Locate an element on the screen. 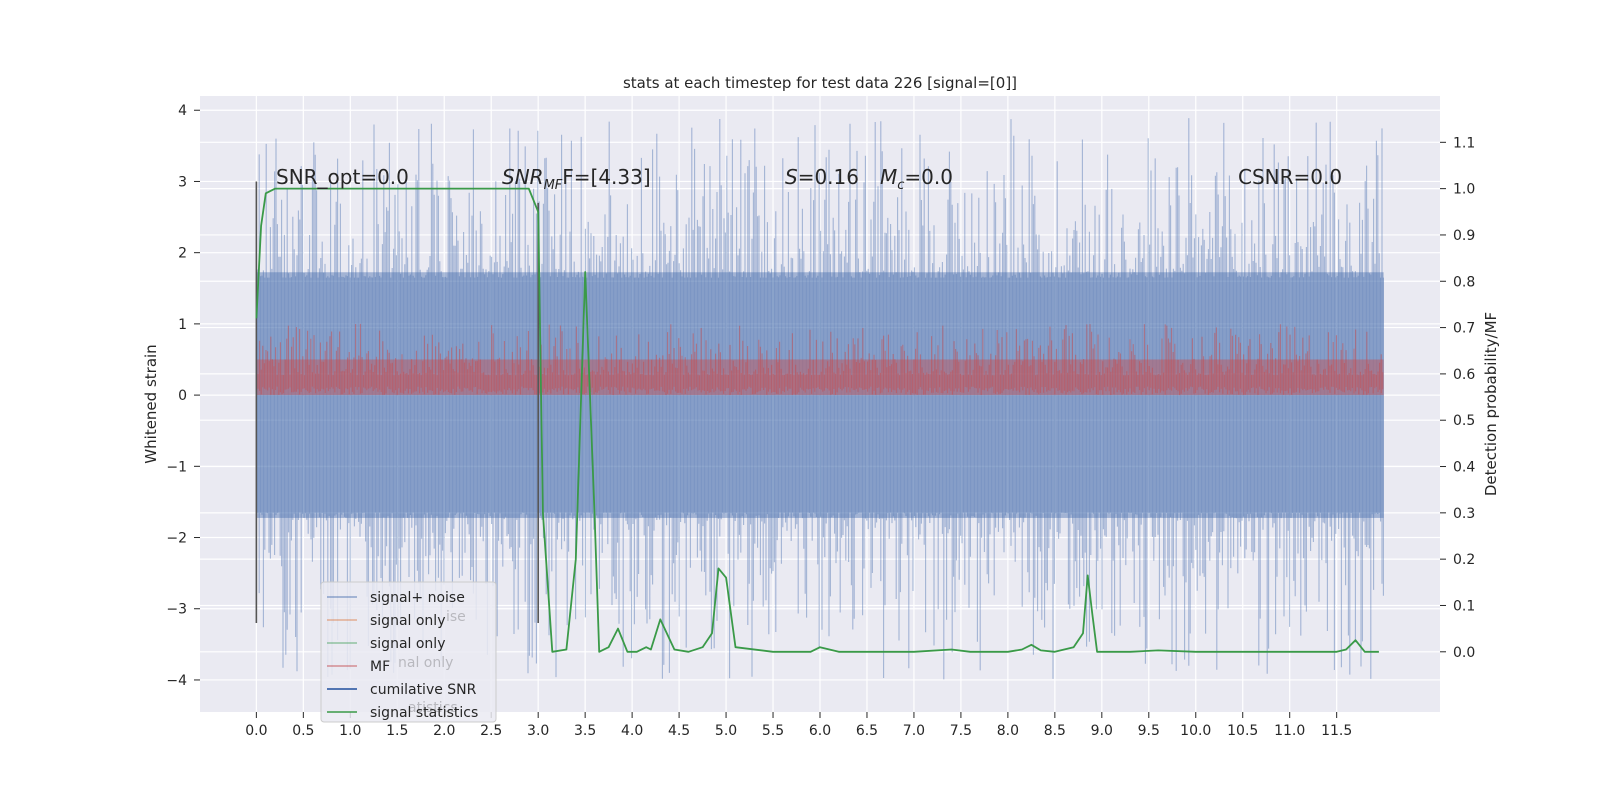 Image resolution: width=1600 pixels, height=800 pixels. annotation-s: S=0.16 is located at coordinates (822, 177).